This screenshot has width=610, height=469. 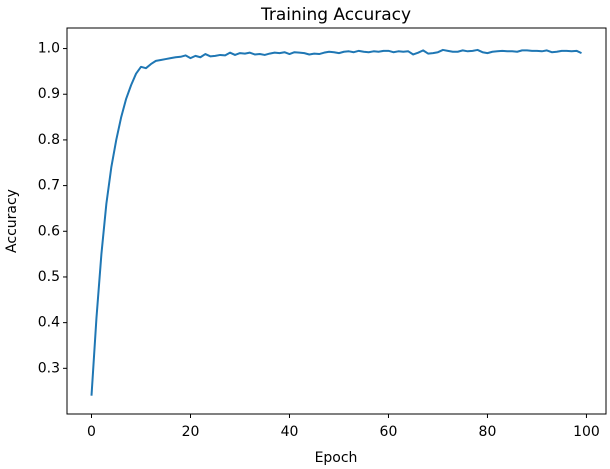 What do you see at coordinates (389, 432) in the screenshot?
I see `x-tick-label: 60` at bounding box center [389, 432].